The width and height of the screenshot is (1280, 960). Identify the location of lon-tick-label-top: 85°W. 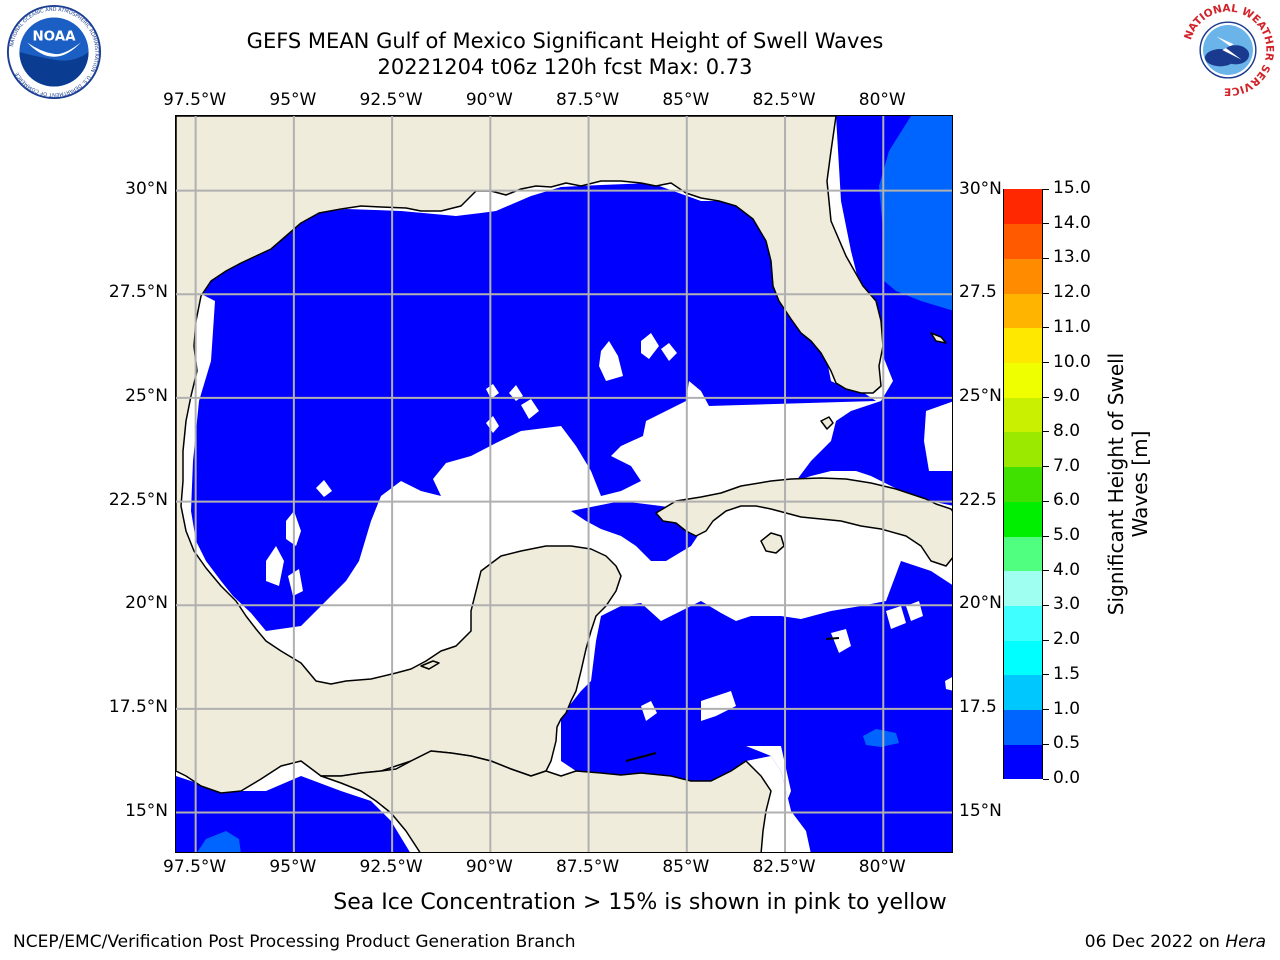
(686, 100).